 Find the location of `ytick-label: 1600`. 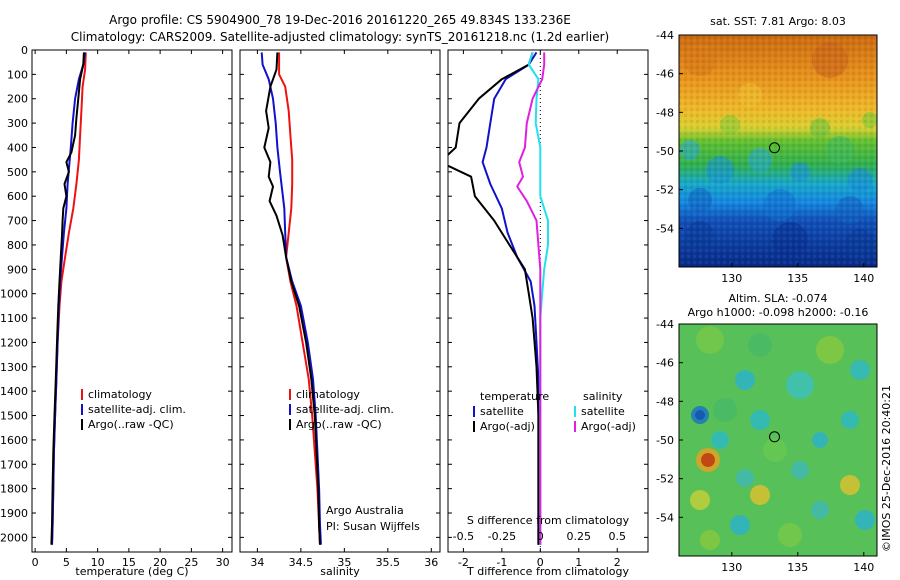

ytick-label: 1600 is located at coordinates (14, 440).